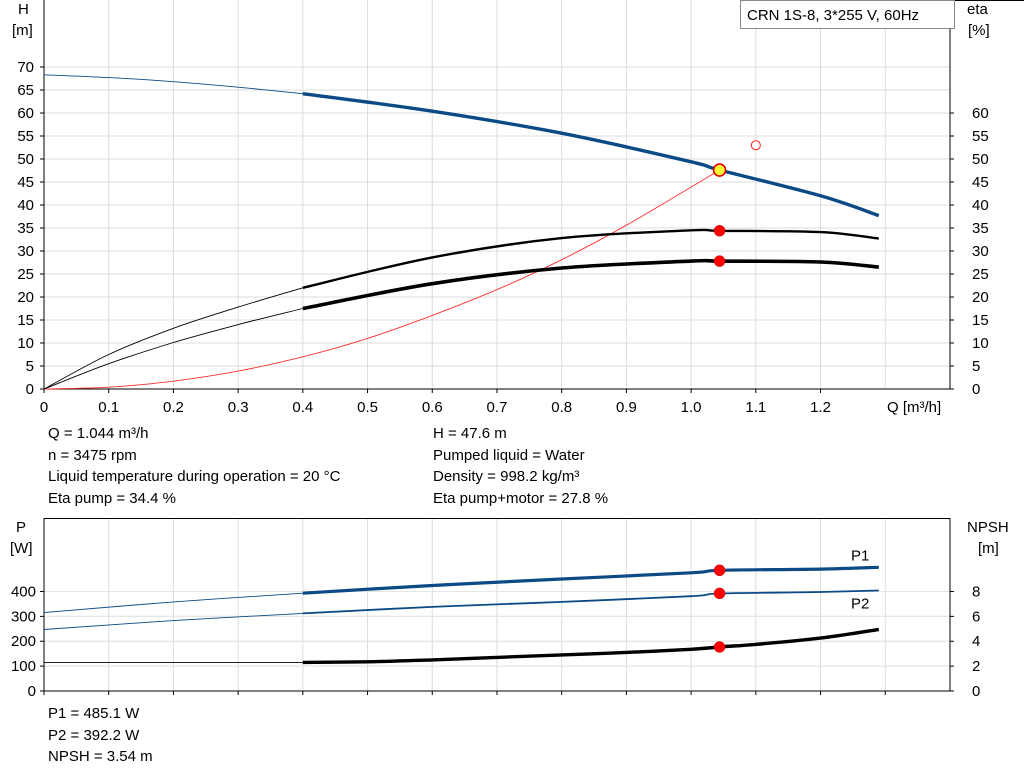  Describe the element at coordinates (719, 170) in the screenshot. I see `head-operating-point` at that location.